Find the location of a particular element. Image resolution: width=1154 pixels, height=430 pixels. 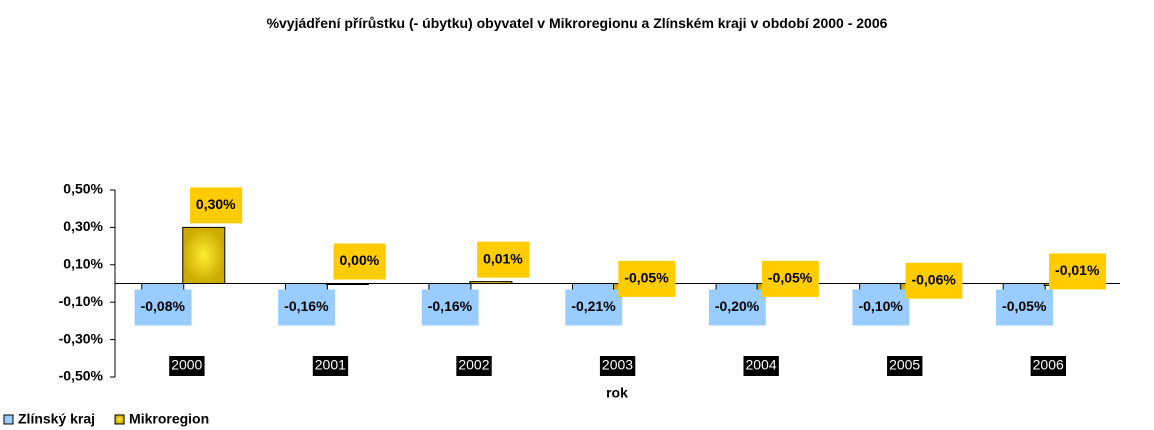

y-tick-label: -0,30% is located at coordinates (81, 338).